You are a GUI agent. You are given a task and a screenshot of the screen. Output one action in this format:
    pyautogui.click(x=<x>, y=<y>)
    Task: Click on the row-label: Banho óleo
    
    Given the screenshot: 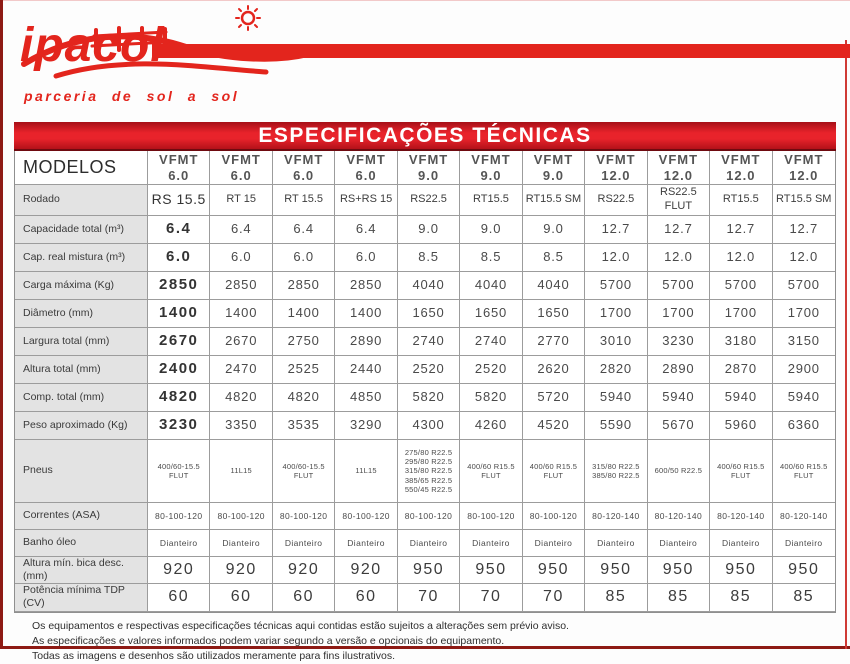 What is the action you would take?
    pyautogui.click(x=81, y=543)
    